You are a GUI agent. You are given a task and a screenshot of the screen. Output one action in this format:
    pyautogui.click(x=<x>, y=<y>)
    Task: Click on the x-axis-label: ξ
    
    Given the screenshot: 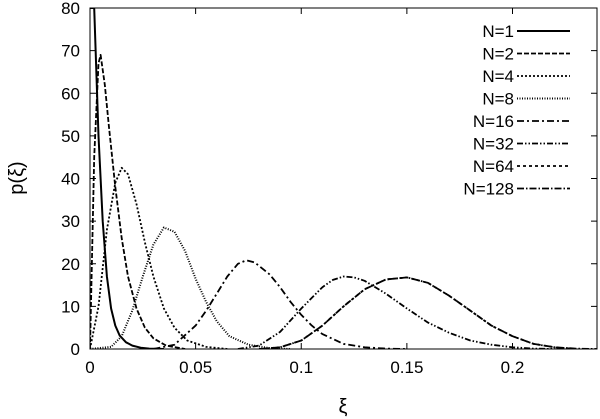 What is the action you would take?
    pyautogui.click(x=343, y=407)
    